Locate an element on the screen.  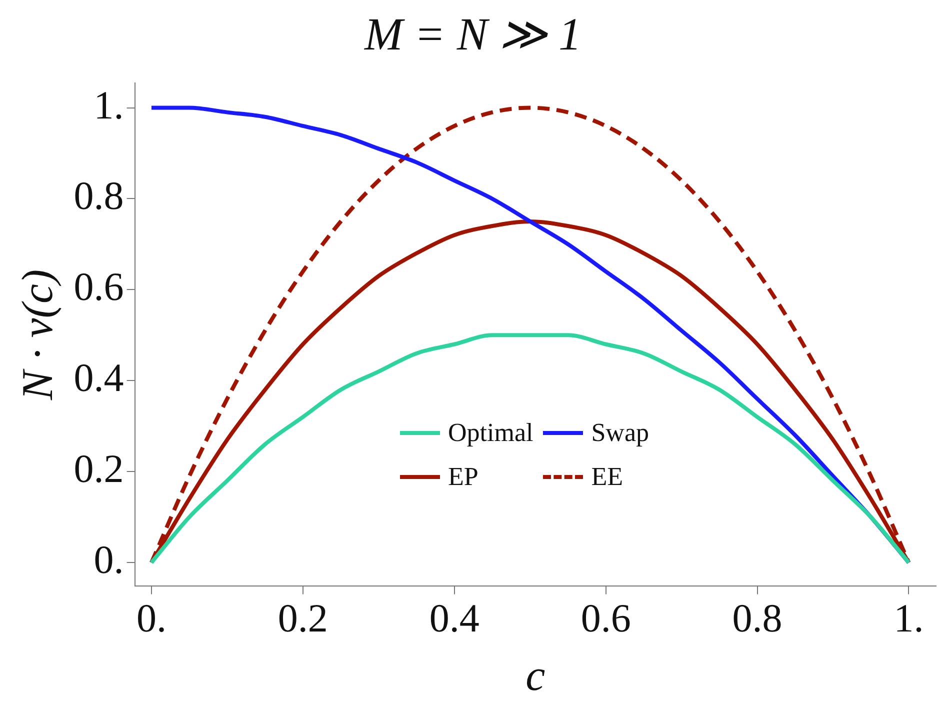
y-tick-label: 0.4 is located at coordinates (99, 377).